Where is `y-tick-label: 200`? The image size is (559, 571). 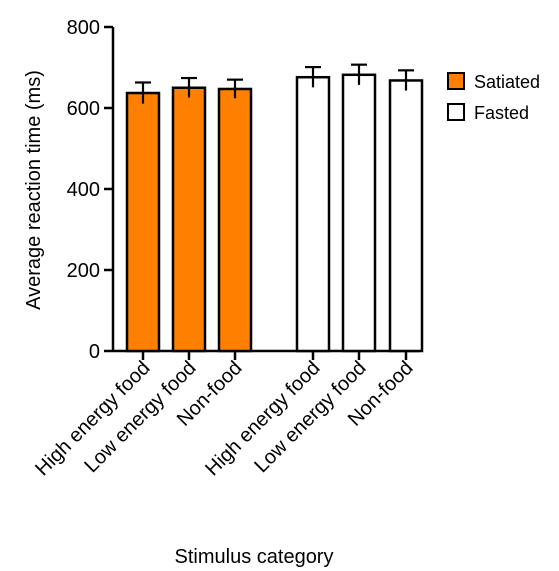
y-tick-label: 200 is located at coordinates (83, 271).